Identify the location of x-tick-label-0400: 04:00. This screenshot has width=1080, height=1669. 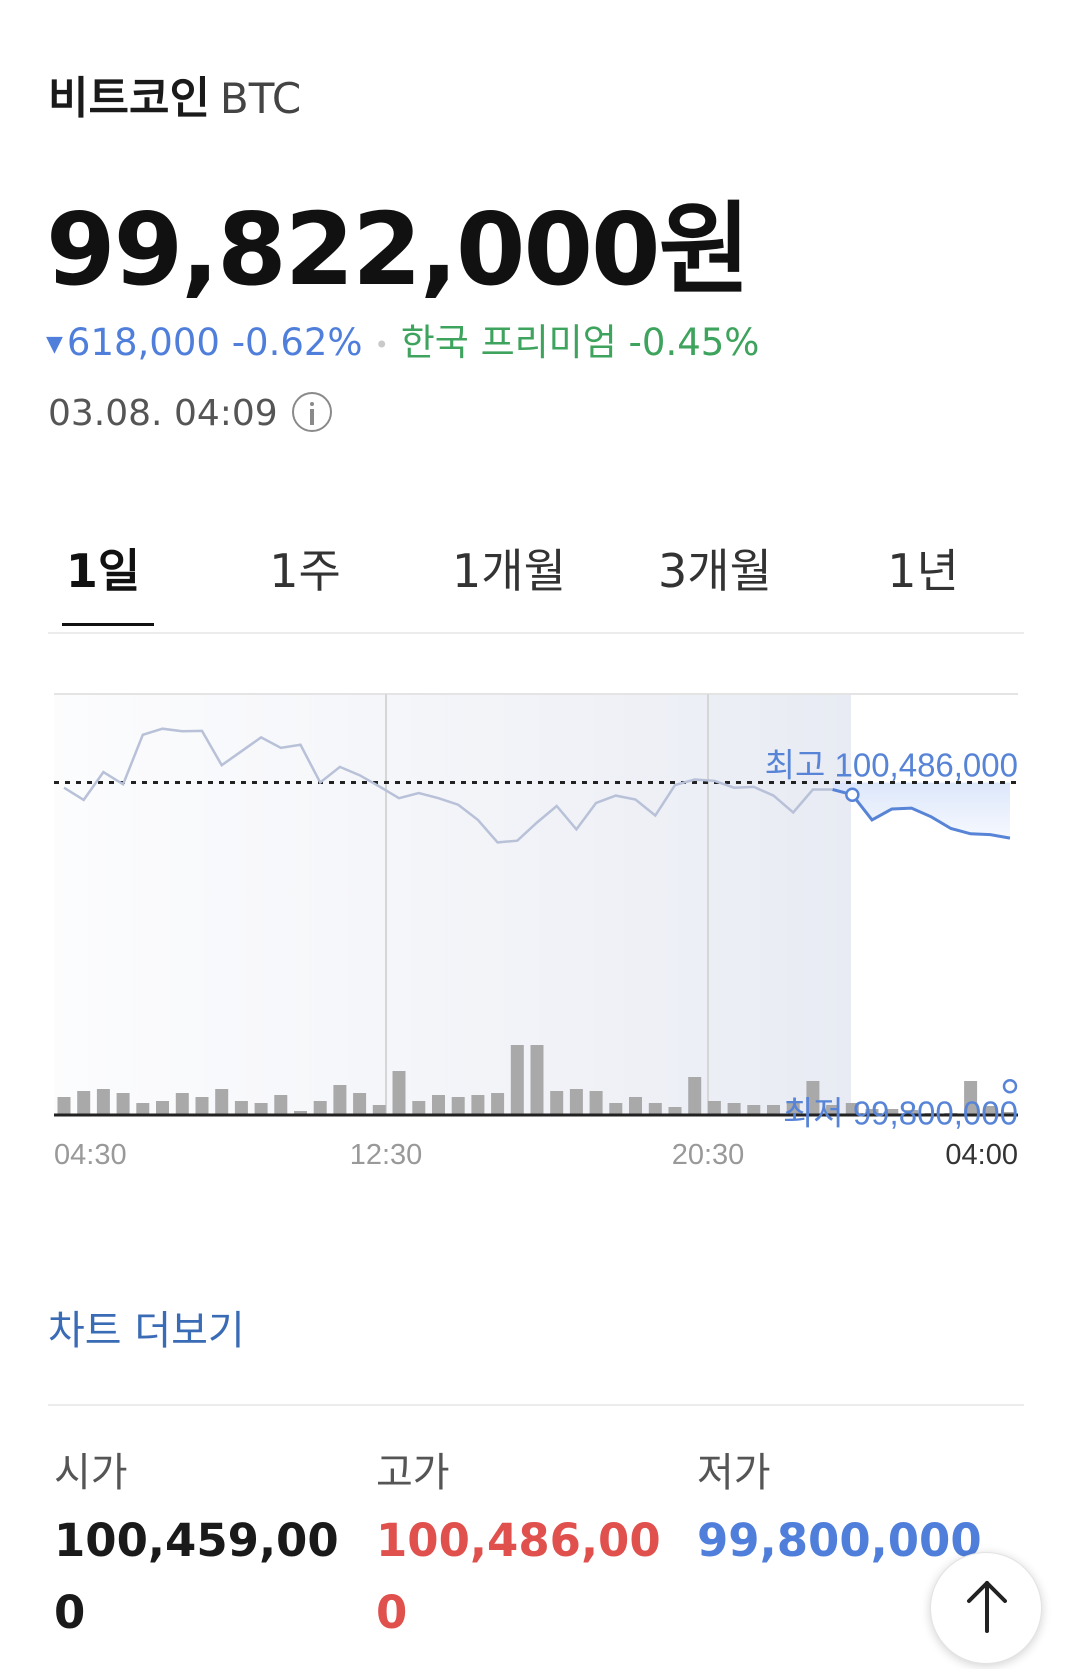
(981, 1155).